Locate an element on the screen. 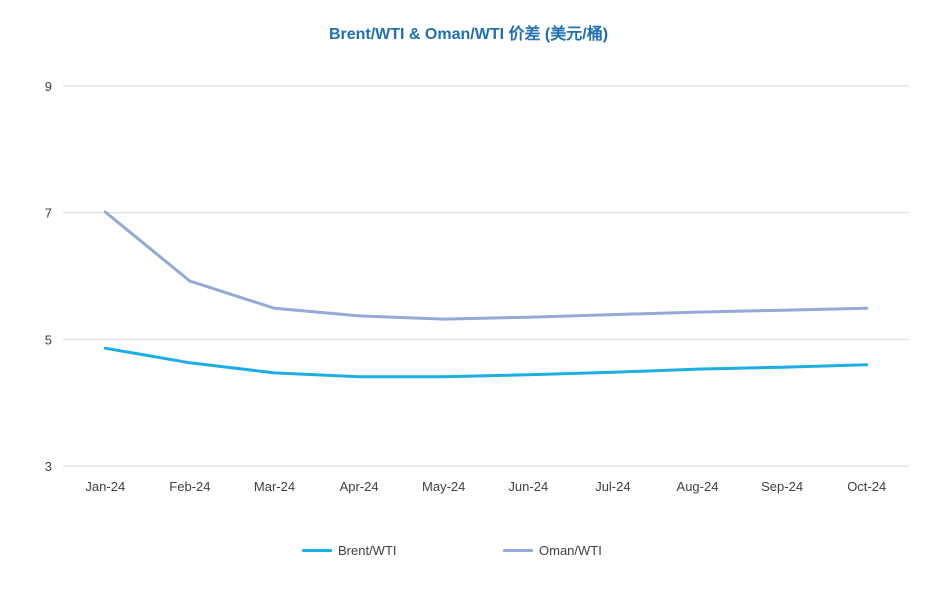 The width and height of the screenshot is (937, 601). x-tick-label: Aug-24 is located at coordinates (698, 486).